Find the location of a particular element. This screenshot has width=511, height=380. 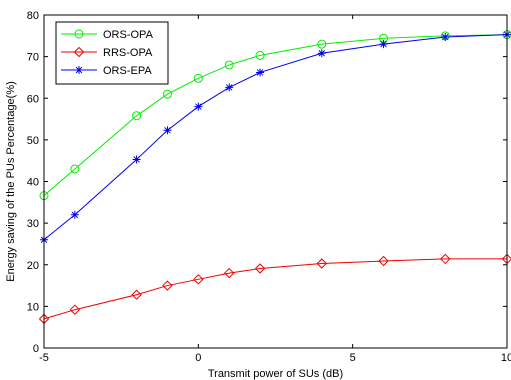

legend-label-rrs-opa: RRS-OPA is located at coordinates (128, 53).